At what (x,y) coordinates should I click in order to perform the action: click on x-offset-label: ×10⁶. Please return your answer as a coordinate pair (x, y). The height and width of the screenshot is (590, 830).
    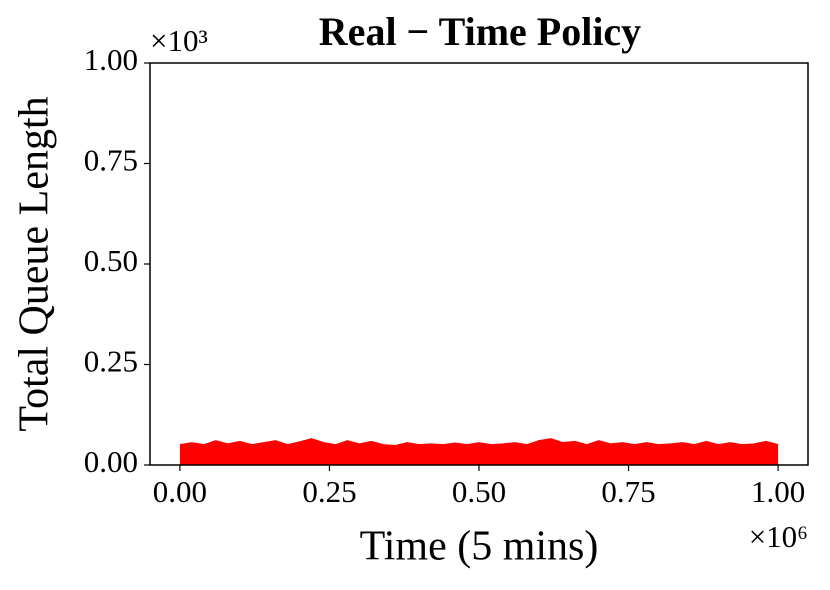
    Looking at the image, I should click on (778, 536).